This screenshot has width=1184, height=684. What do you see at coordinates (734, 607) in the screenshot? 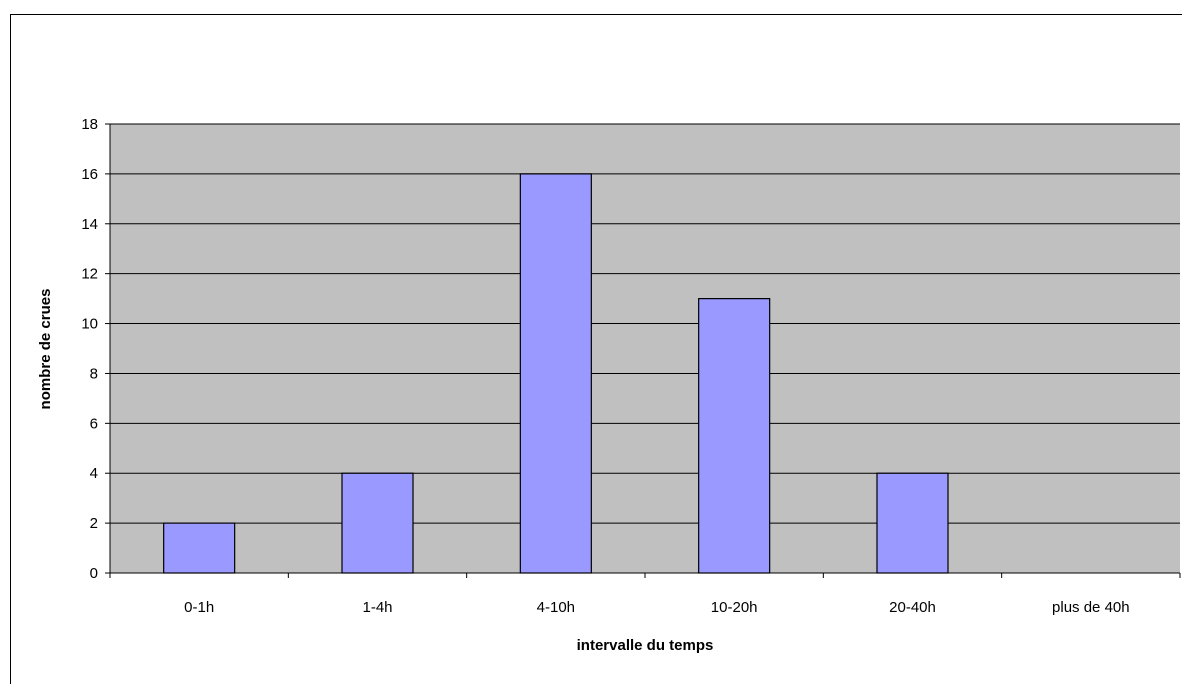
I see `x-category-label: 10-20h` at bounding box center [734, 607].